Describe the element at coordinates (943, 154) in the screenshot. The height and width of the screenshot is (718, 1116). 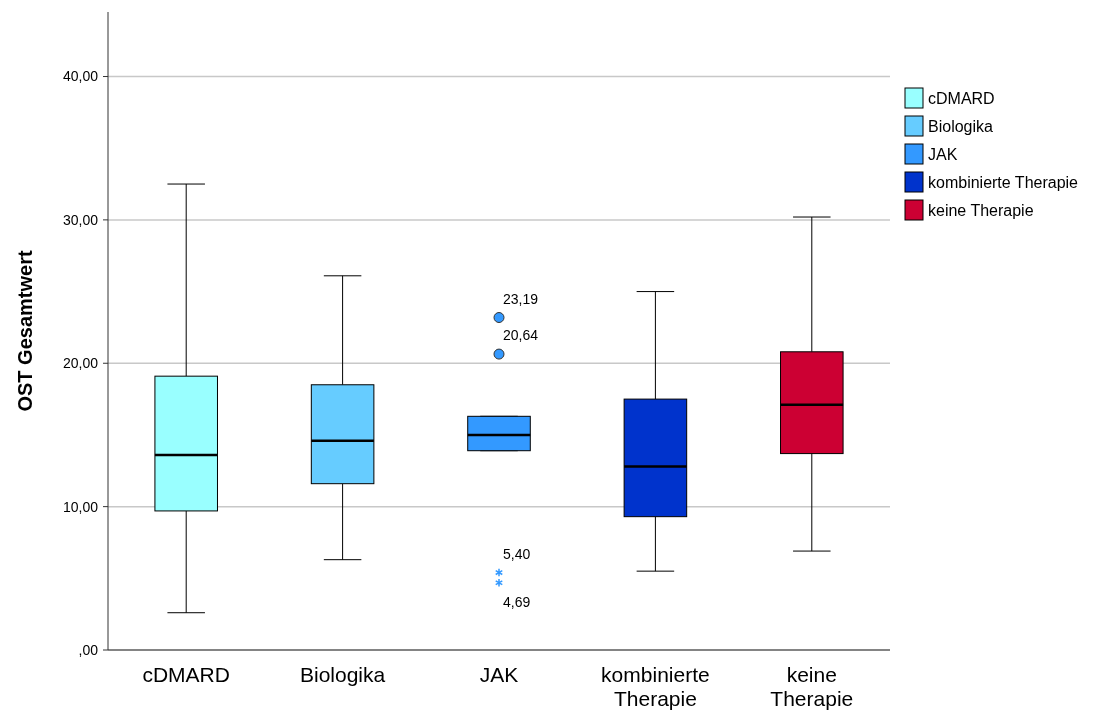
I see `legend-label: JAK` at that location.